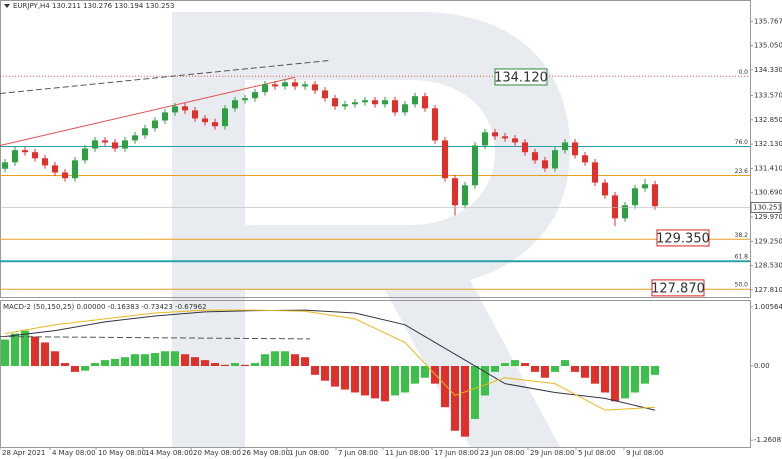 This screenshot has height=459, width=782. Describe the element at coordinates (768, 193) in the screenshot. I see `y-tick-label: 130.690` at that location.